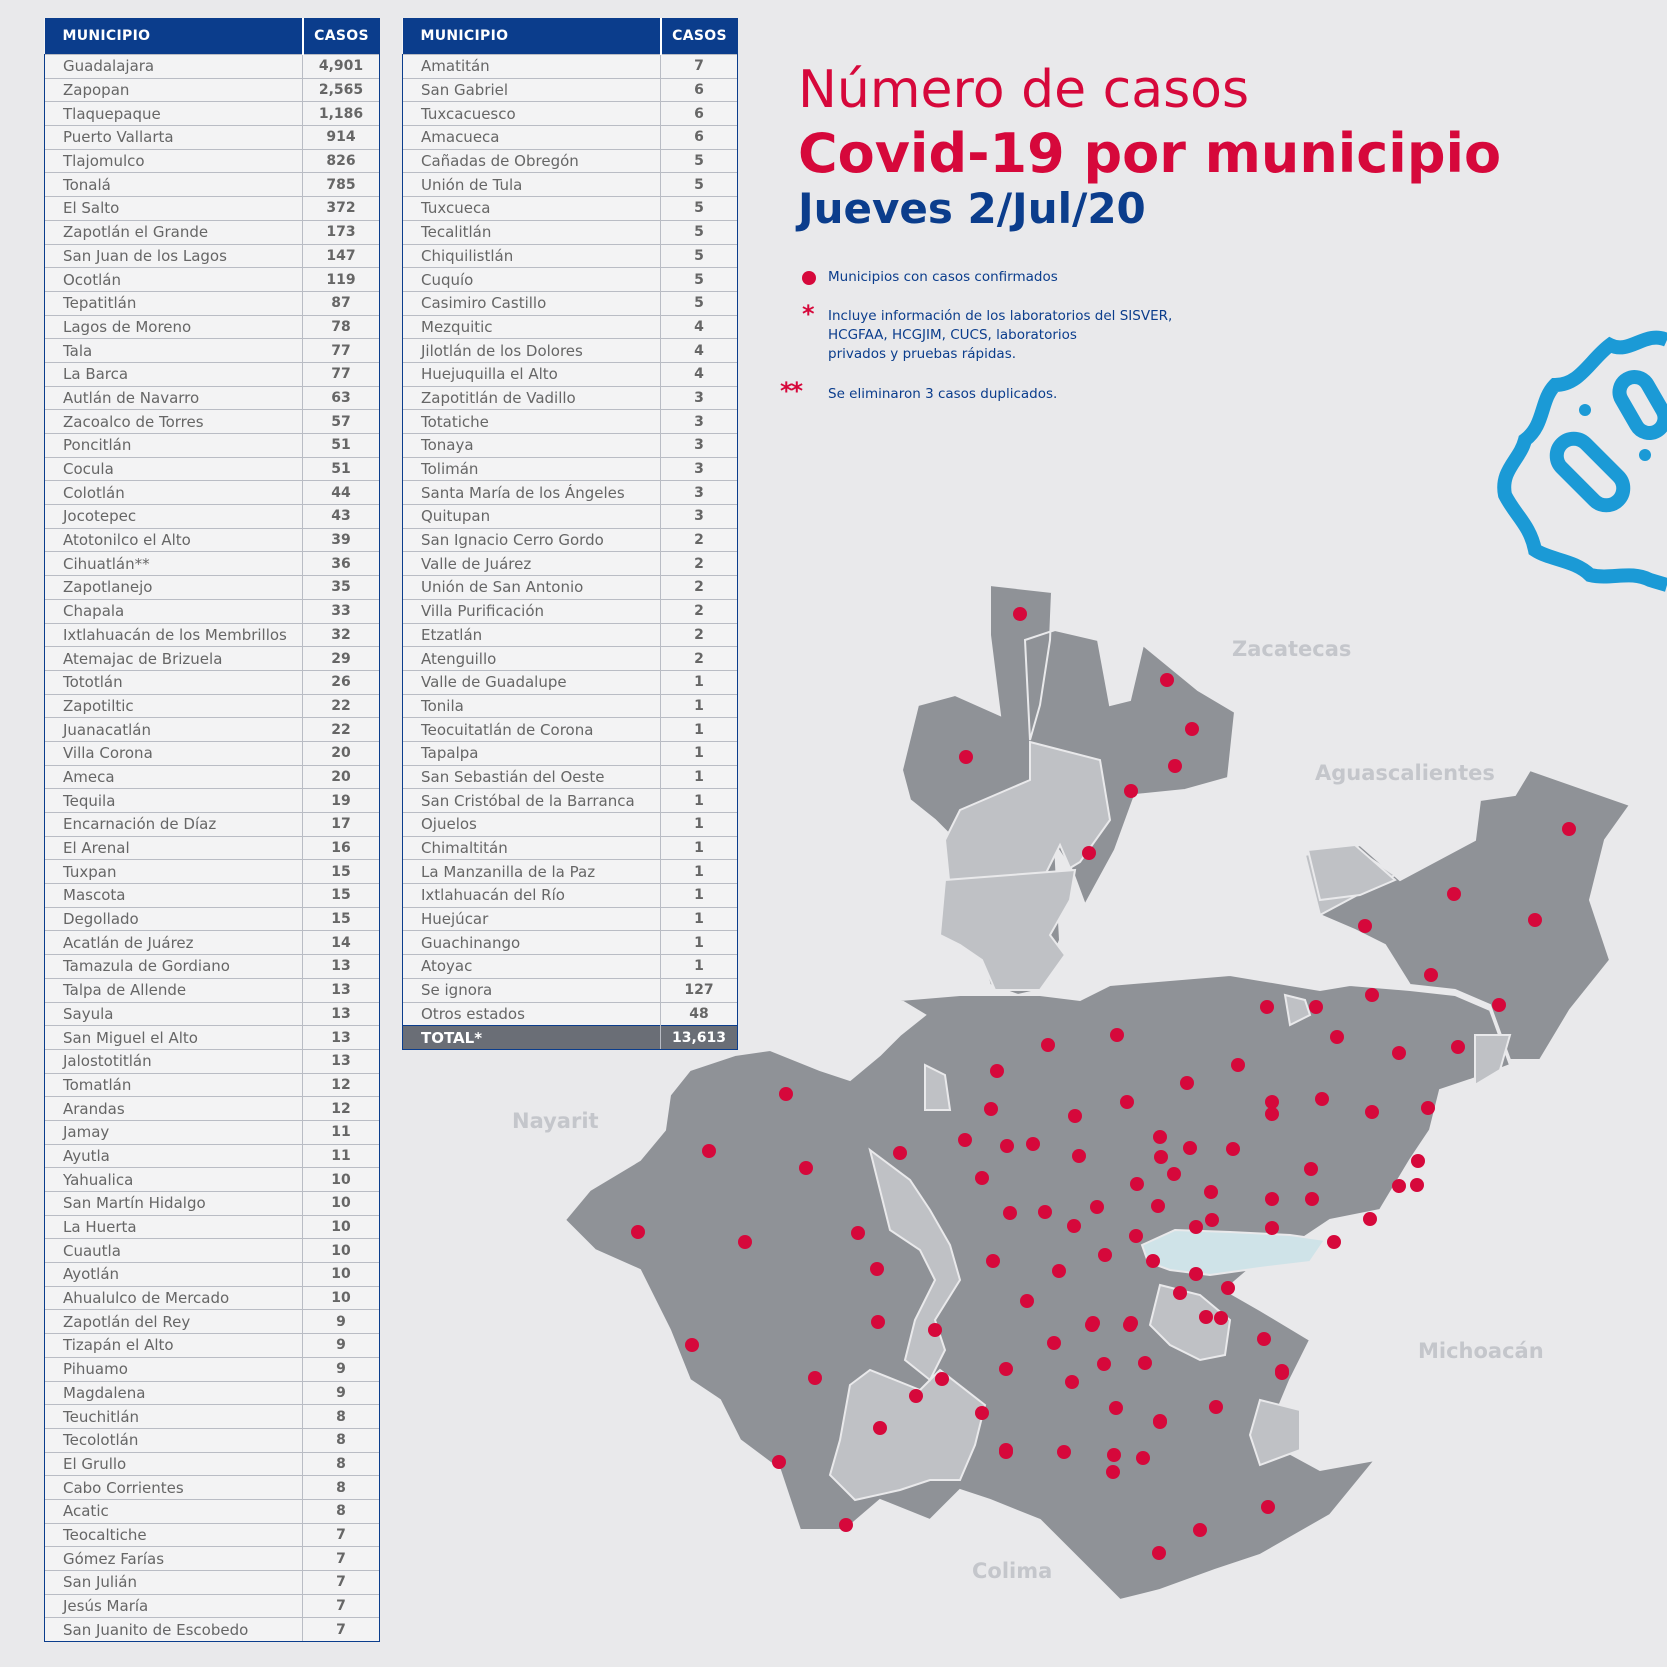  Describe the element at coordinates (173, 492) in the screenshot. I see `municipio-name: Colotlán` at that location.